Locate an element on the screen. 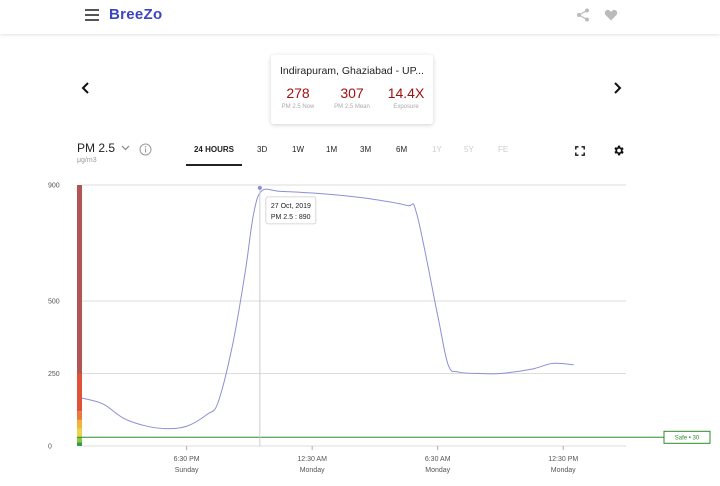 This screenshot has height=486, width=720. y-tick-label: 250 is located at coordinates (54, 374).